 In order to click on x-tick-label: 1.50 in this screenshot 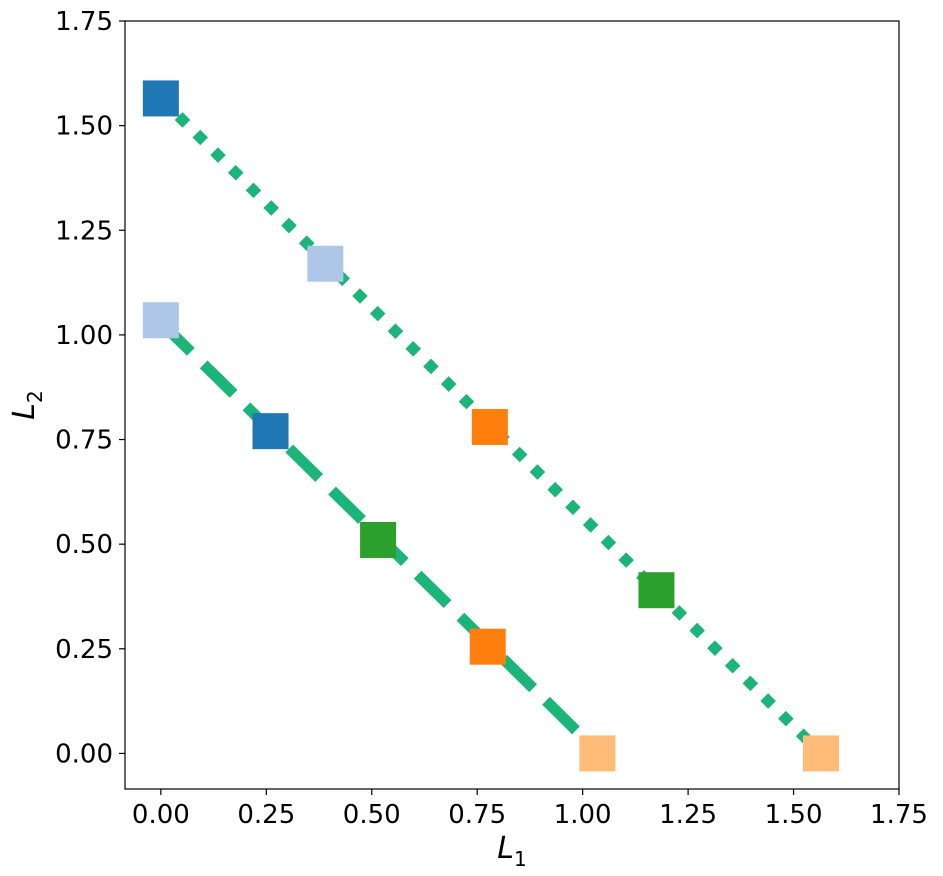, I will do `click(794, 815)`.